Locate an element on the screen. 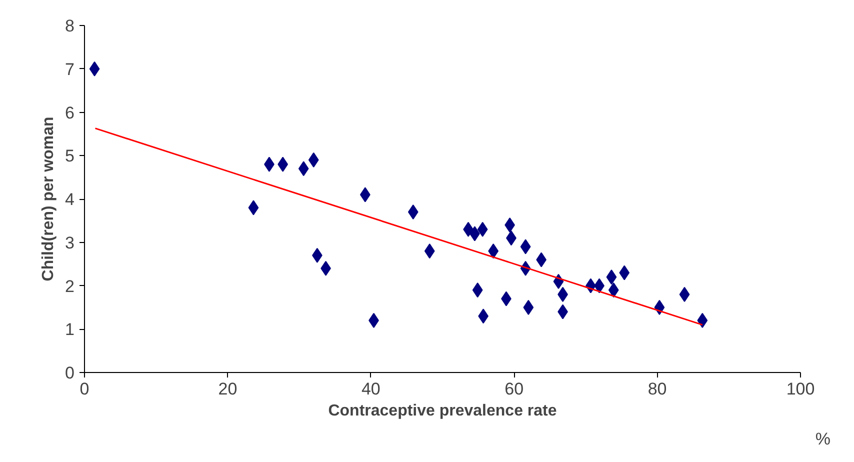 This screenshot has width=854, height=462. y-tick-label: 7 is located at coordinates (70, 69).